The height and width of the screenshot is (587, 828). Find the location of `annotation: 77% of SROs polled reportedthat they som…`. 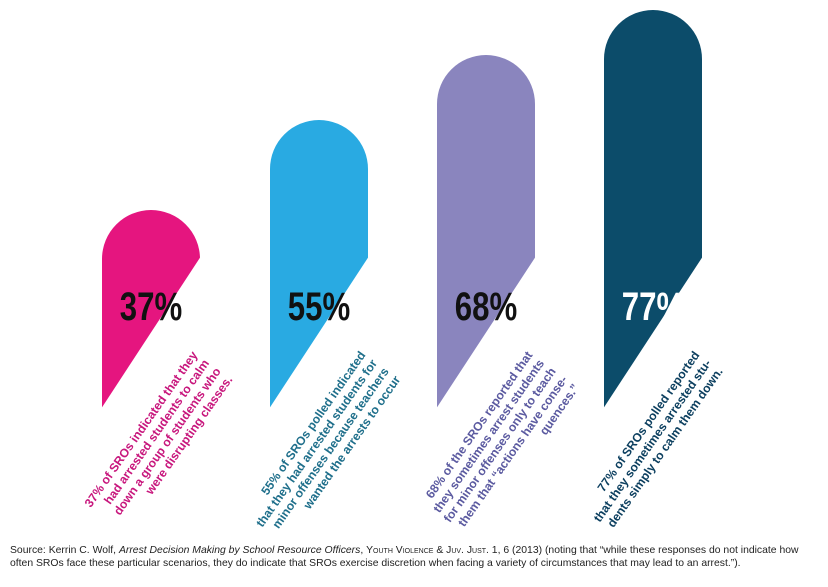

annotation: 77% of SROs polled reportedthat they som… is located at coordinates (652, 441).